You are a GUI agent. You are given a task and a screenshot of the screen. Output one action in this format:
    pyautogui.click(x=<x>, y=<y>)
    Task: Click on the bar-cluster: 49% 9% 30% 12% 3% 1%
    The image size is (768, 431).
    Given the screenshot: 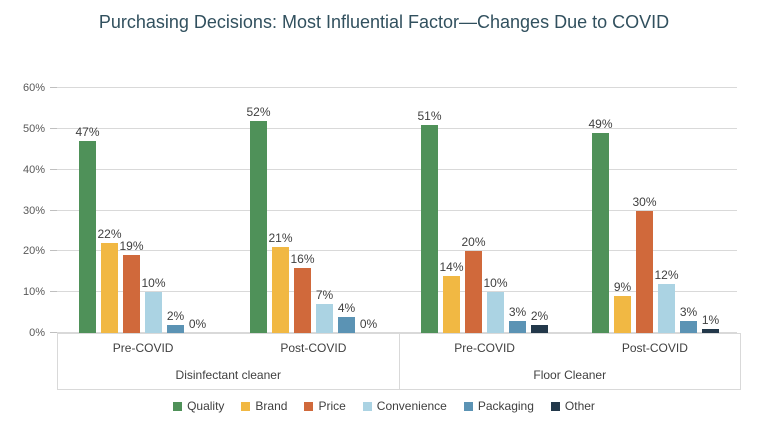 What is the action you would take?
    pyautogui.click(x=655, y=210)
    